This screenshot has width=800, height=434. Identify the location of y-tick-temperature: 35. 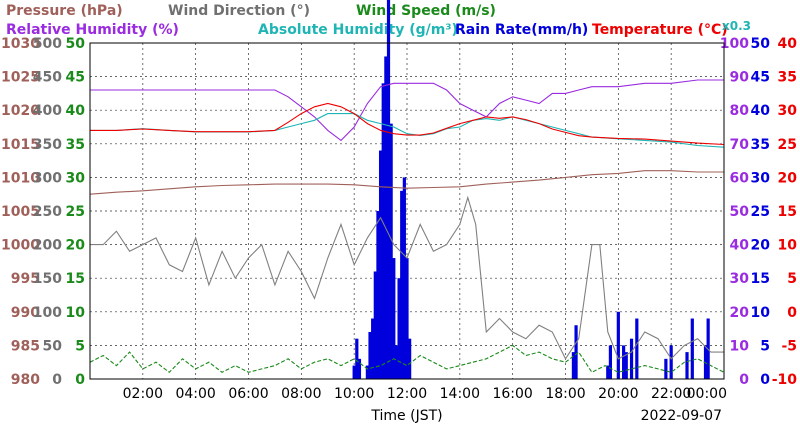
(787, 78).